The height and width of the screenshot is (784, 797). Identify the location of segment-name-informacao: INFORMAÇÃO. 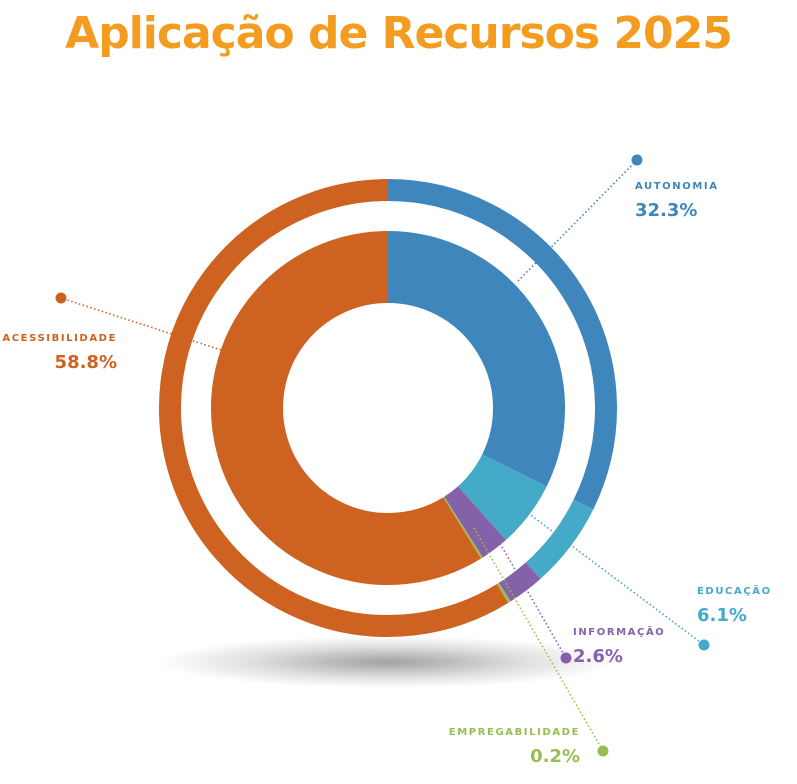
(619, 631).